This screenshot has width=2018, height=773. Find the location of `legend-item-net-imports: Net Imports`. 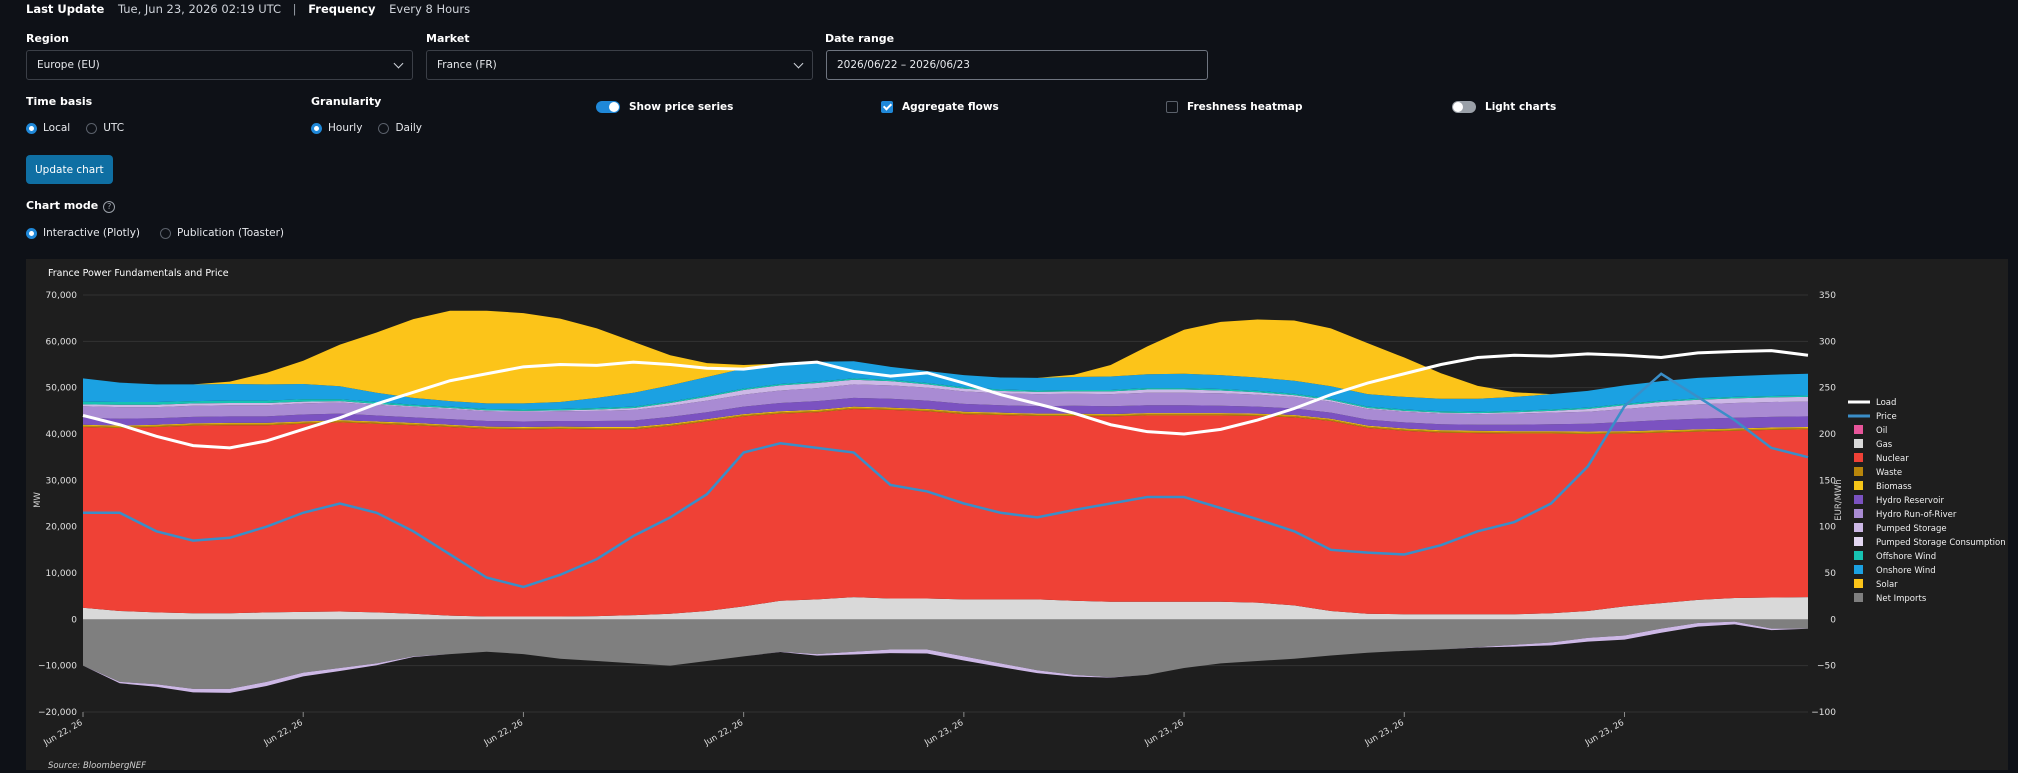

legend-item-net-imports: Net Imports is located at coordinates (1890, 598).